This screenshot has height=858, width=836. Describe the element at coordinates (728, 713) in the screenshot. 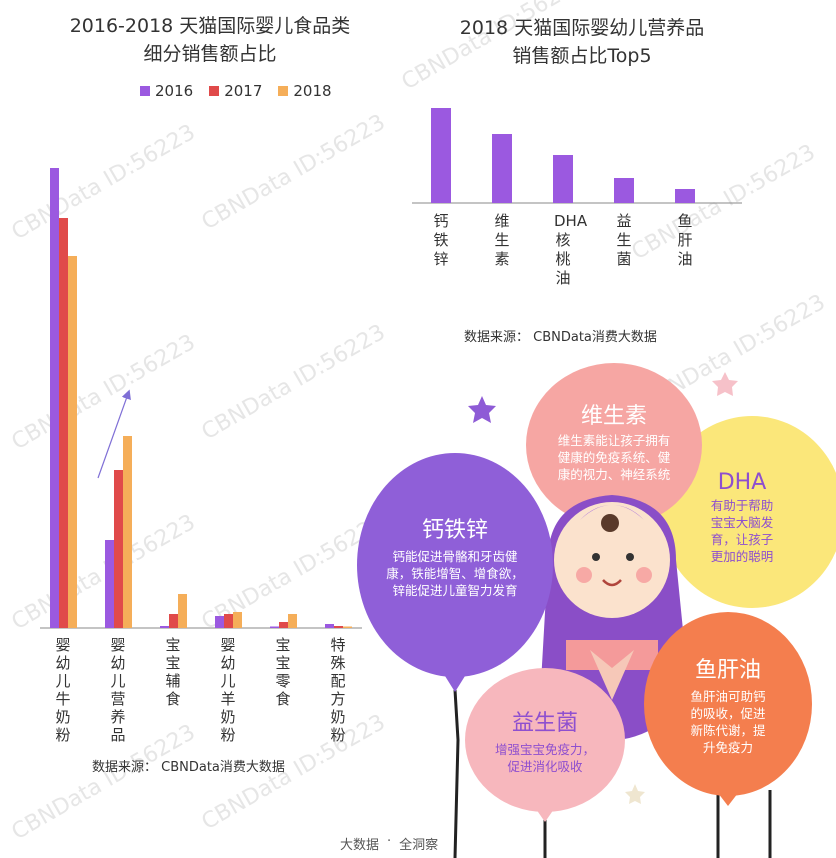

I see `balloon-desc-line: 的吸收，促进` at that location.